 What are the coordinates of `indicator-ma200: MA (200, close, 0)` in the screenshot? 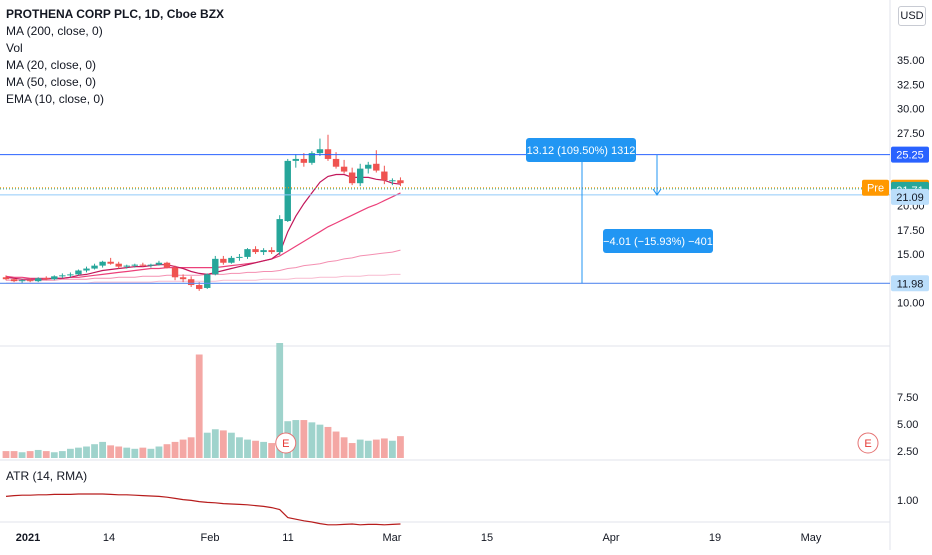 It's located at (54, 31).